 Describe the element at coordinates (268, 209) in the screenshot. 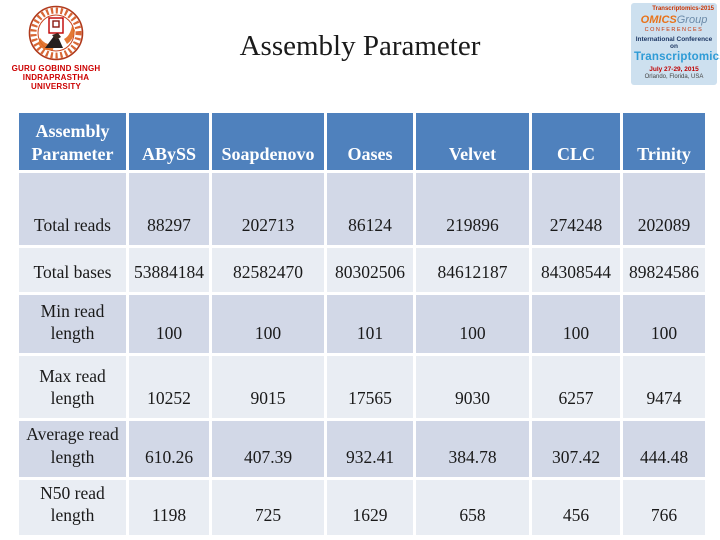

I see `cell-value: 202713` at that location.